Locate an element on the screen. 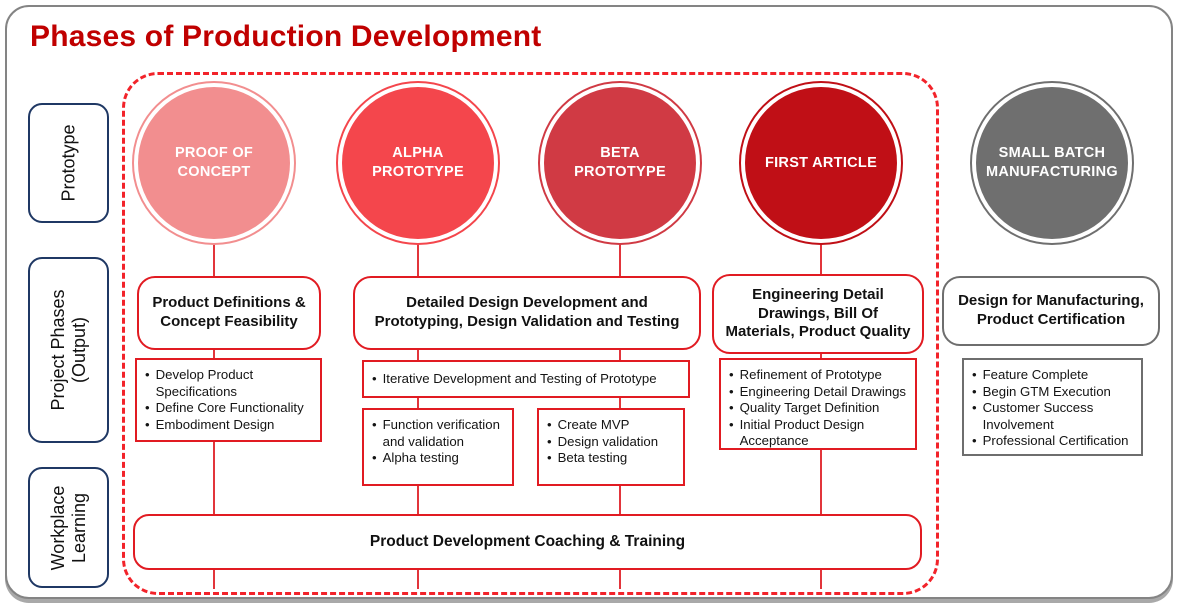  phase-circle-label: ALPHA PROTOTYPE is located at coordinates (418, 162).